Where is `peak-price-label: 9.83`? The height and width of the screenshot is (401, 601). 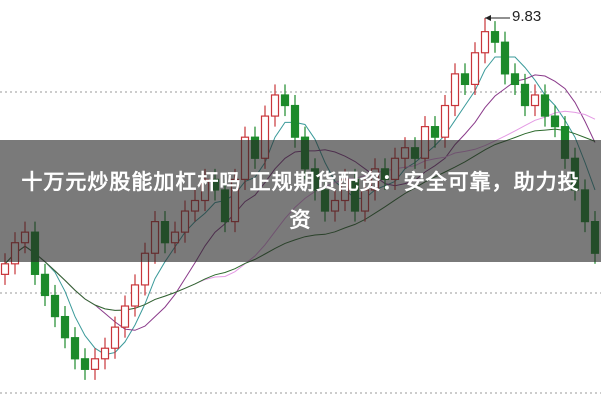
peak-price-label: 9.83 is located at coordinates (527, 16).